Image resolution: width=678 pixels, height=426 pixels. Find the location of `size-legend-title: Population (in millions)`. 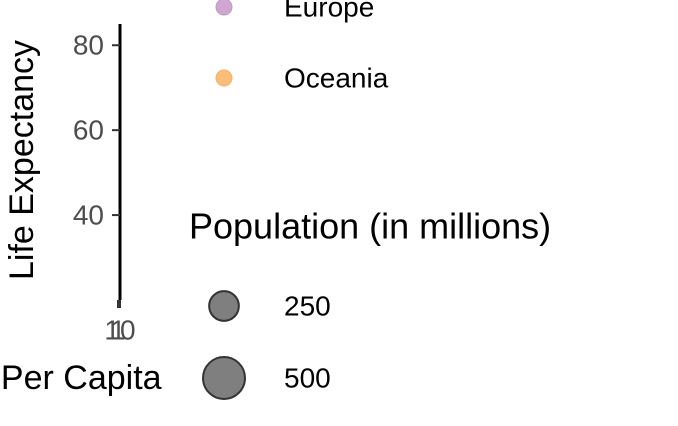

size-legend-title: Population (in millions) is located at coordinates (370, 226).